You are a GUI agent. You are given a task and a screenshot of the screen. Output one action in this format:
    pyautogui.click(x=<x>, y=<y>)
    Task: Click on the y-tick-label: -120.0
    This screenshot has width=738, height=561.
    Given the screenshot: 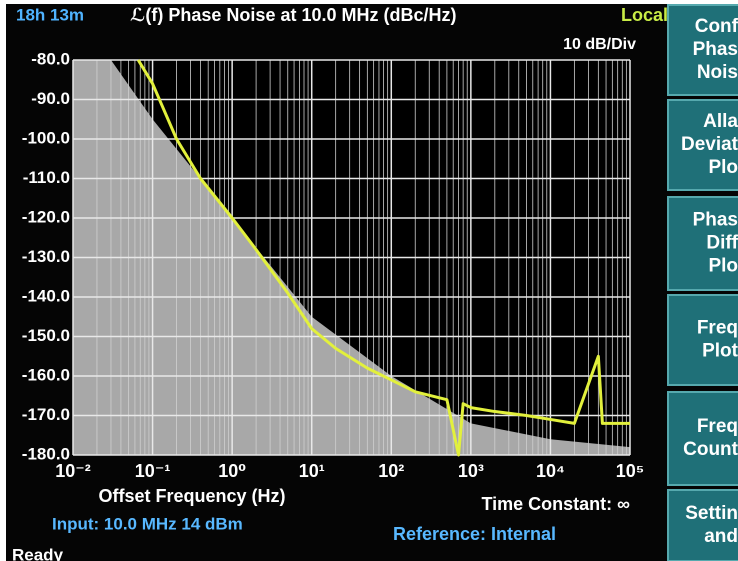 What is the action you would take?
    pyautogui.click(x=46, y=216)
    